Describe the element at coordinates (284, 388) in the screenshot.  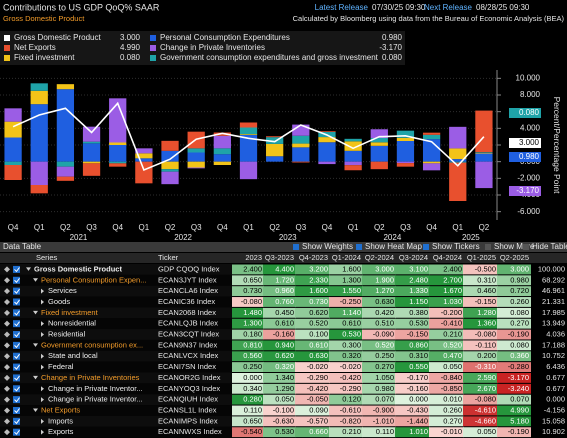
I see `cell-value: 1.290` at that location.